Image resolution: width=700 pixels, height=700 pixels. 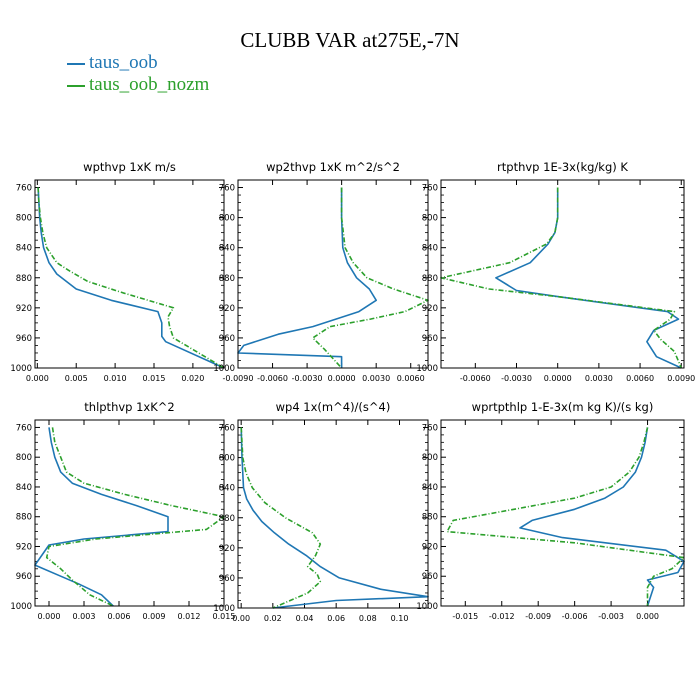 What do you see at coordinates (129, 167) in the screenshot?
I see `chart-title: wpthvp 1xK m/s` at bounding box center [129, 167].